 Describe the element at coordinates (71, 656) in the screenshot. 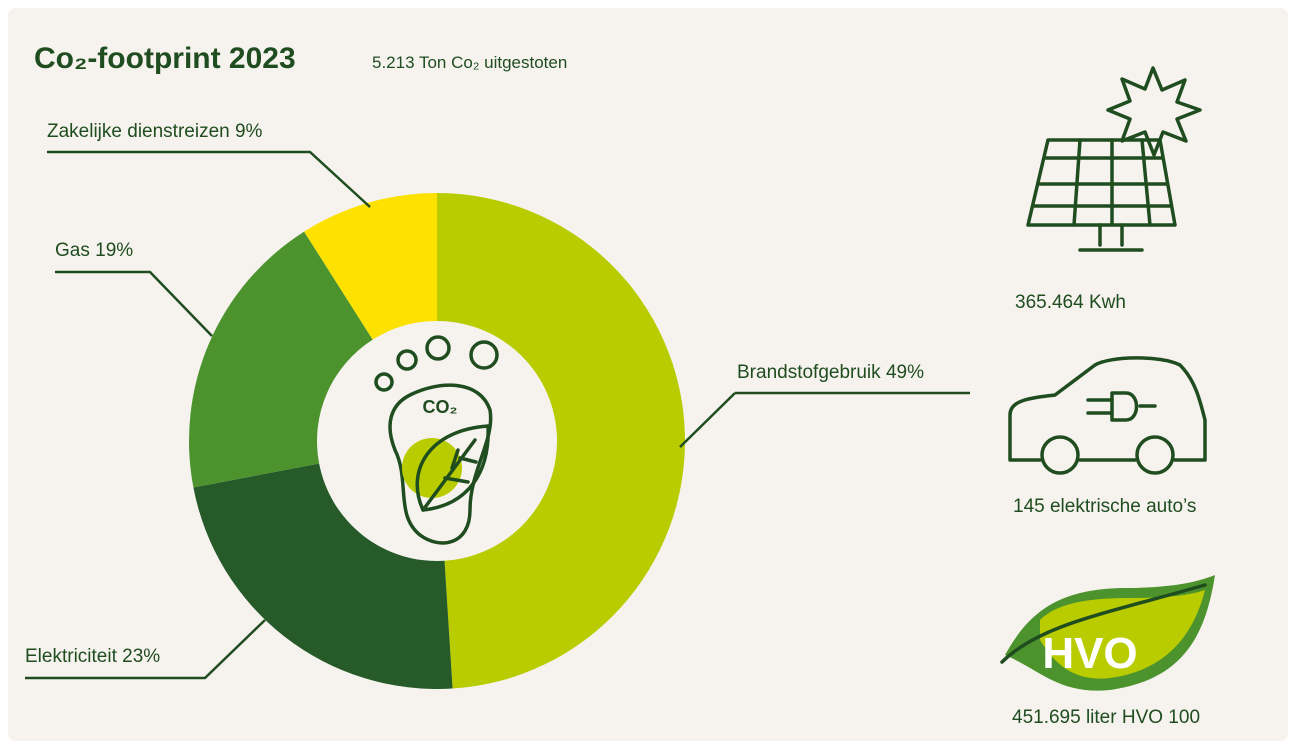

I see `category-label: Elektriciteit` at that location.